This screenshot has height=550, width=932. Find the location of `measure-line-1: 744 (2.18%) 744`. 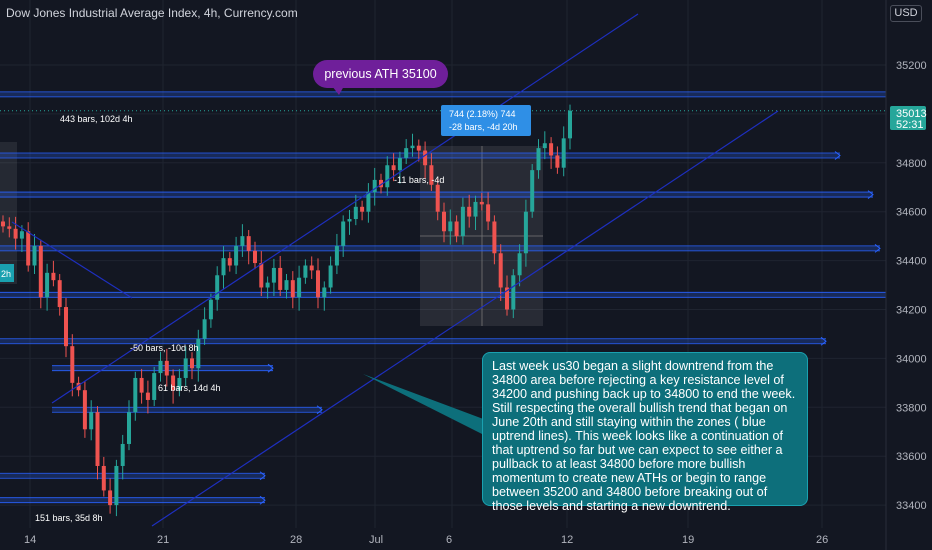

measure-line-1: 744 (2.18%) 744 is located at coordinates (482, 114).